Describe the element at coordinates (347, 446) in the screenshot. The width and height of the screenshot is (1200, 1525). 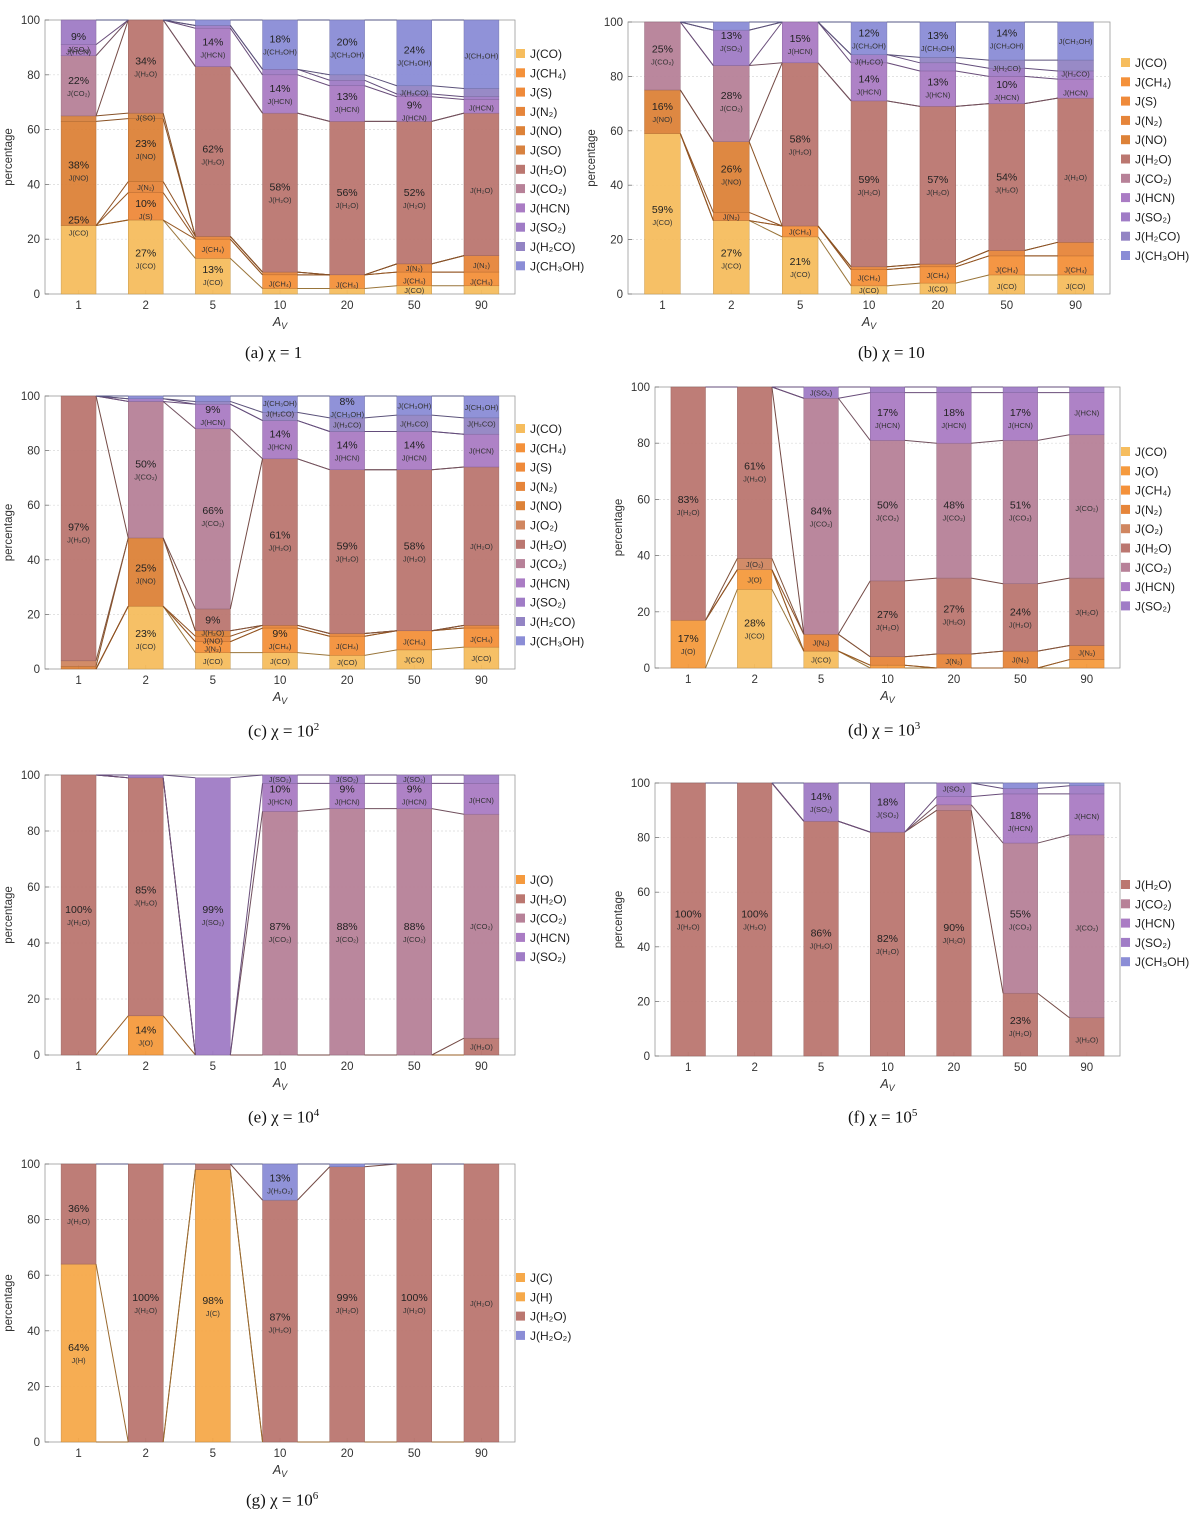
I see `data-label-pct: 14%` at that location.